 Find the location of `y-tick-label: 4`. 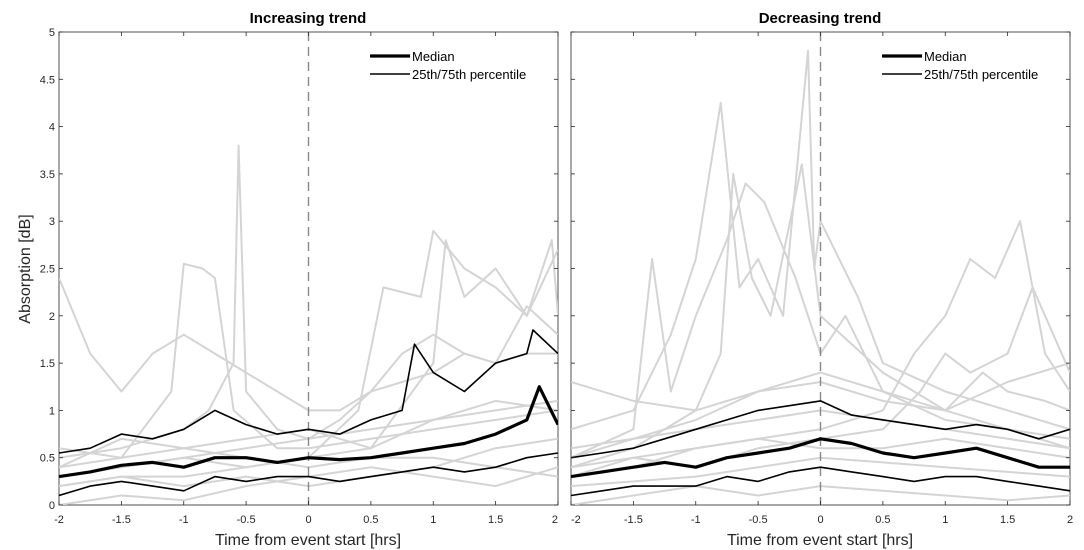

y-tick-label: 4 is located at coordinates (52, 128).